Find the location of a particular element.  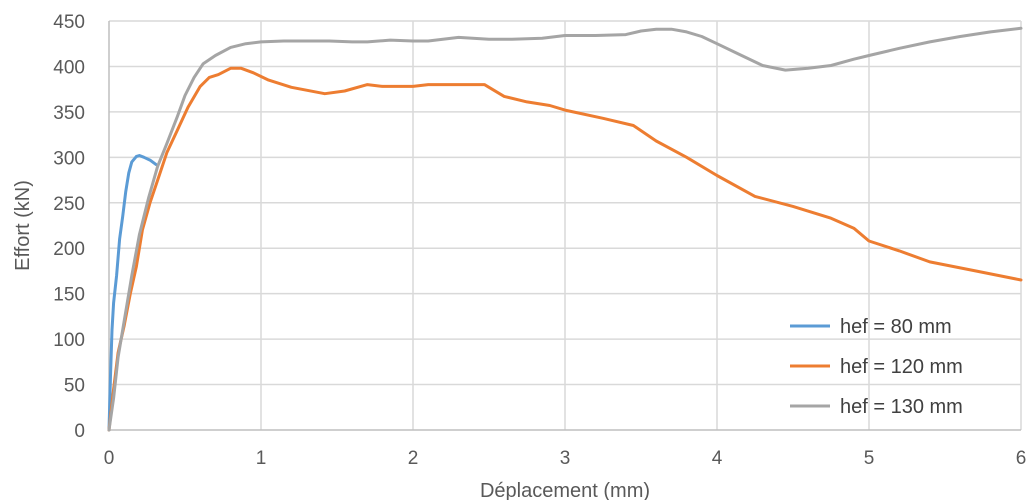

y-tick-label: 50 is located at coordinates (74, 386).